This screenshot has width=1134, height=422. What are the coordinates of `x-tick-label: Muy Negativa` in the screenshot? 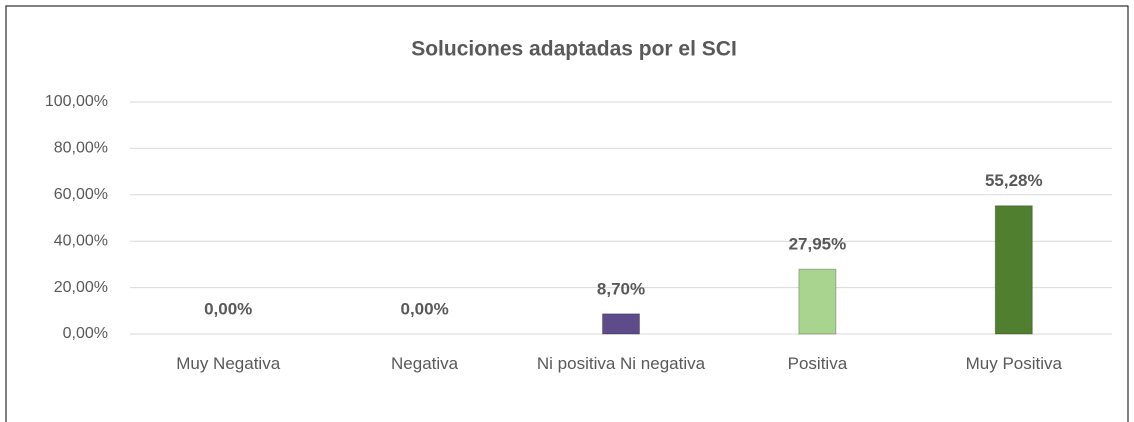 It's located at (228, 363).